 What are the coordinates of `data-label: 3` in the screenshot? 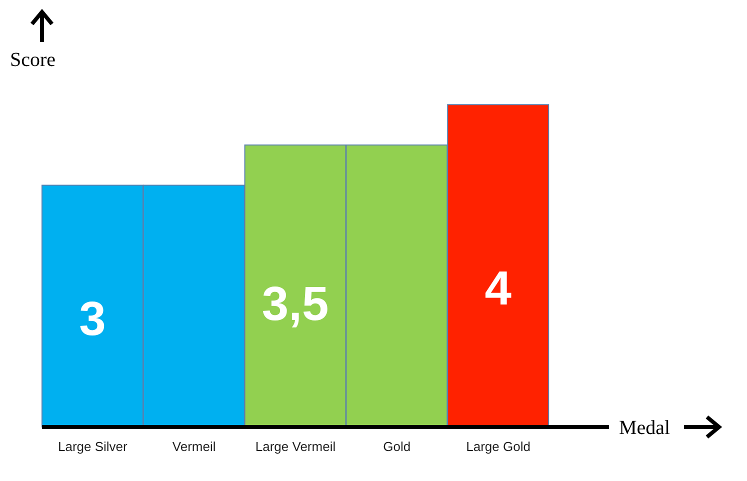 It's located at (92, 319).